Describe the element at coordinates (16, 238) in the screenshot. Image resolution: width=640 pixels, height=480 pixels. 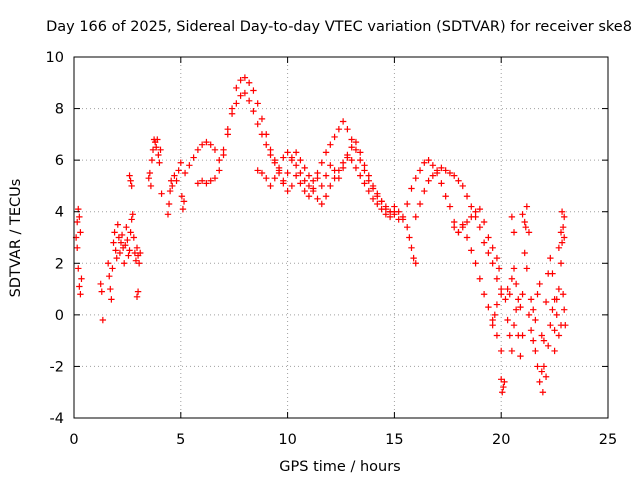
I see `y-axis-label: SDTVAR / TECUs` at that location.